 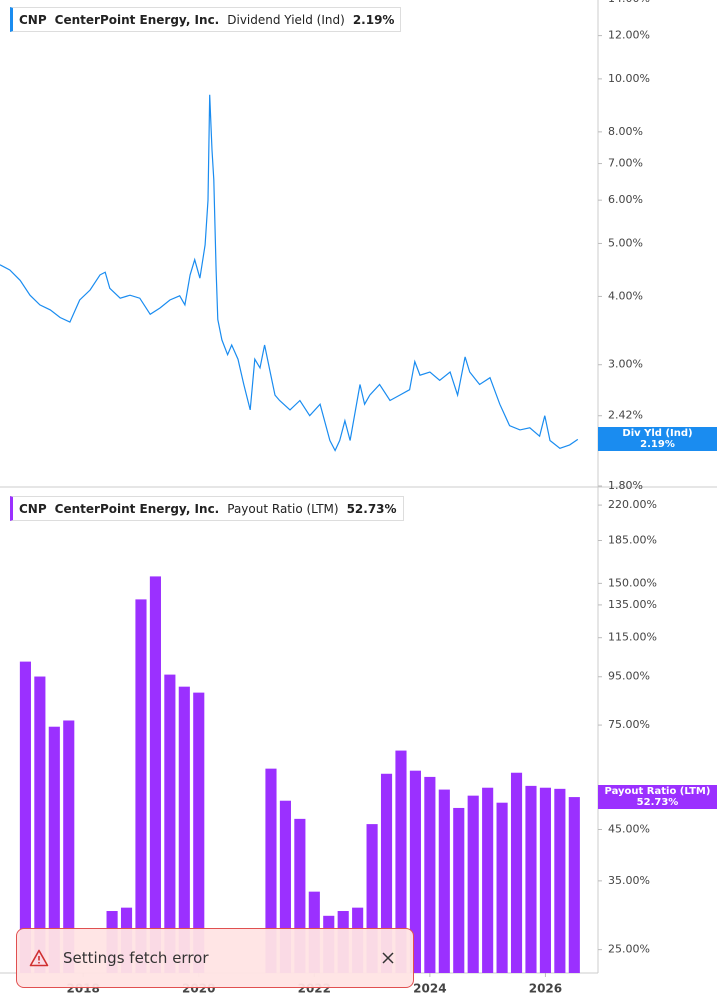 What do you see at coordinates (625, 131) in the screenshot?
I see `y-tick-label: 8.00%` at bounding box center [625, 131].